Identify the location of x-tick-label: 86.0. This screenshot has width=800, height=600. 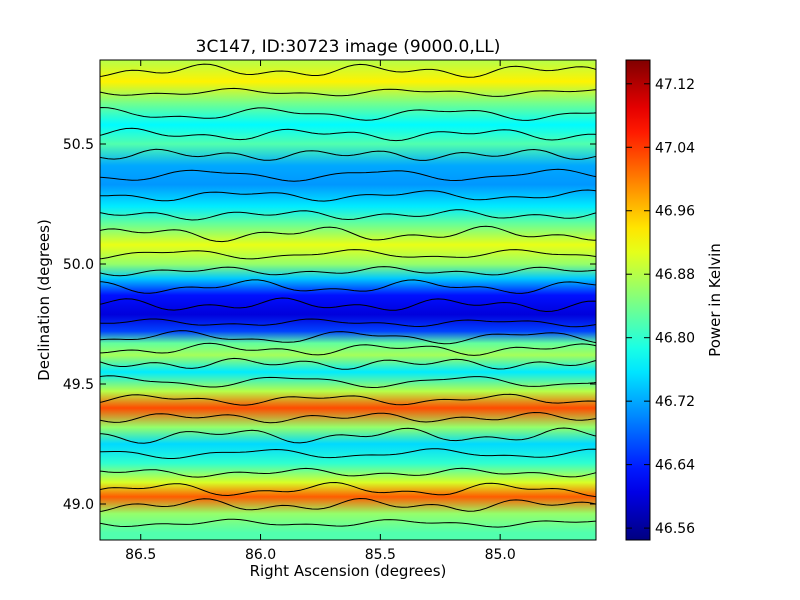
(260, 555).